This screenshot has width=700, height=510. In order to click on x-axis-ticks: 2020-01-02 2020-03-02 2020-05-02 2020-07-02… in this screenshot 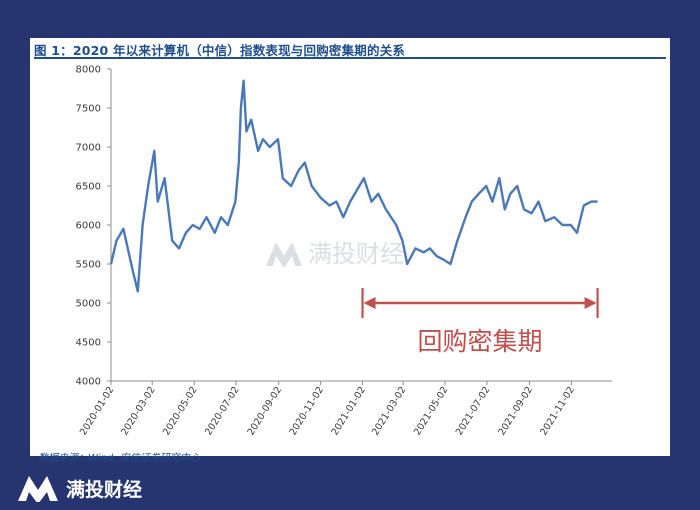, I will do `click(327, 409)`.